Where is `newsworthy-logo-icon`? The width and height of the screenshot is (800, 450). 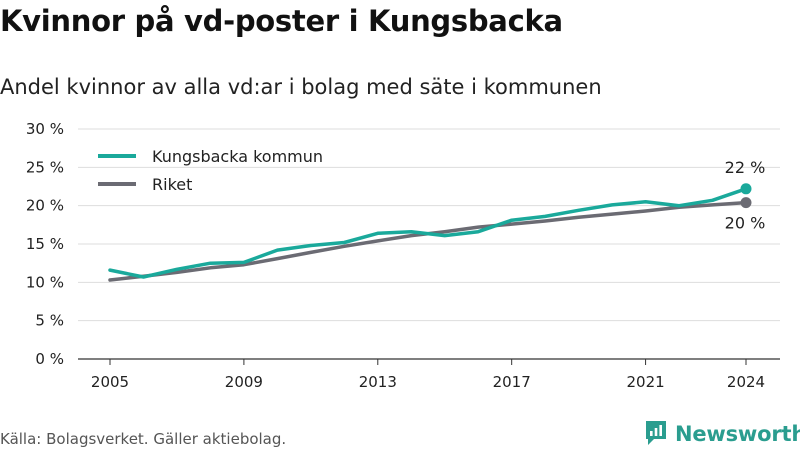
newsworthy-logo-icon is located at coordinates (656, 434).